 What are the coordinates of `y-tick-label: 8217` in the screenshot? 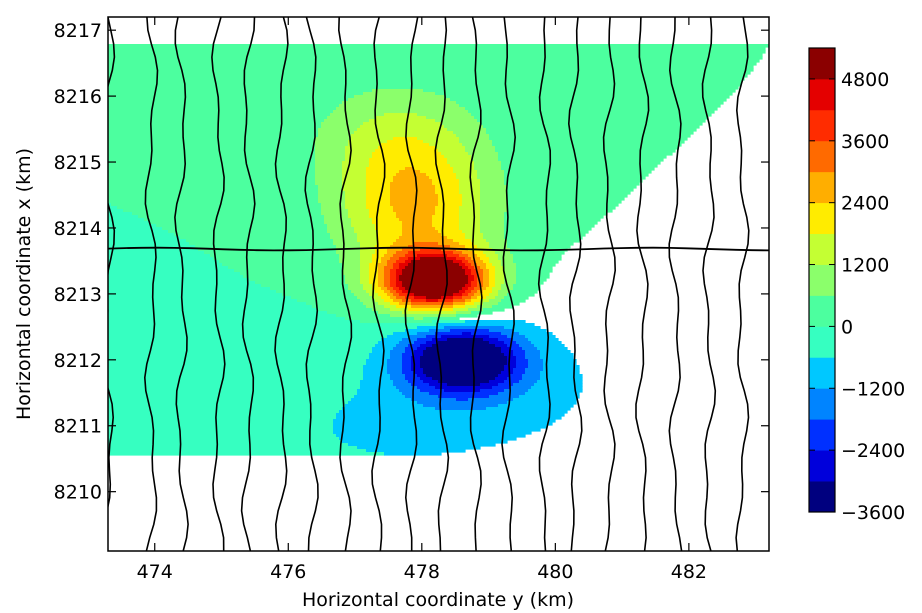 It's located at (78, 31).